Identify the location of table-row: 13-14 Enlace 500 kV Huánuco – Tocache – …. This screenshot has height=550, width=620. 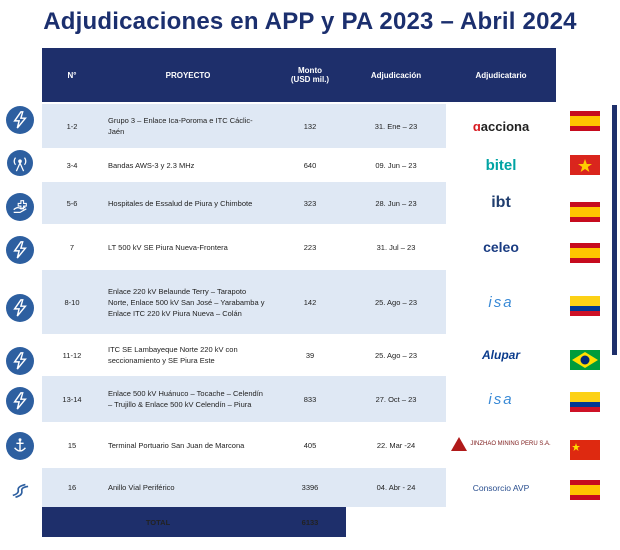
(299, 399).